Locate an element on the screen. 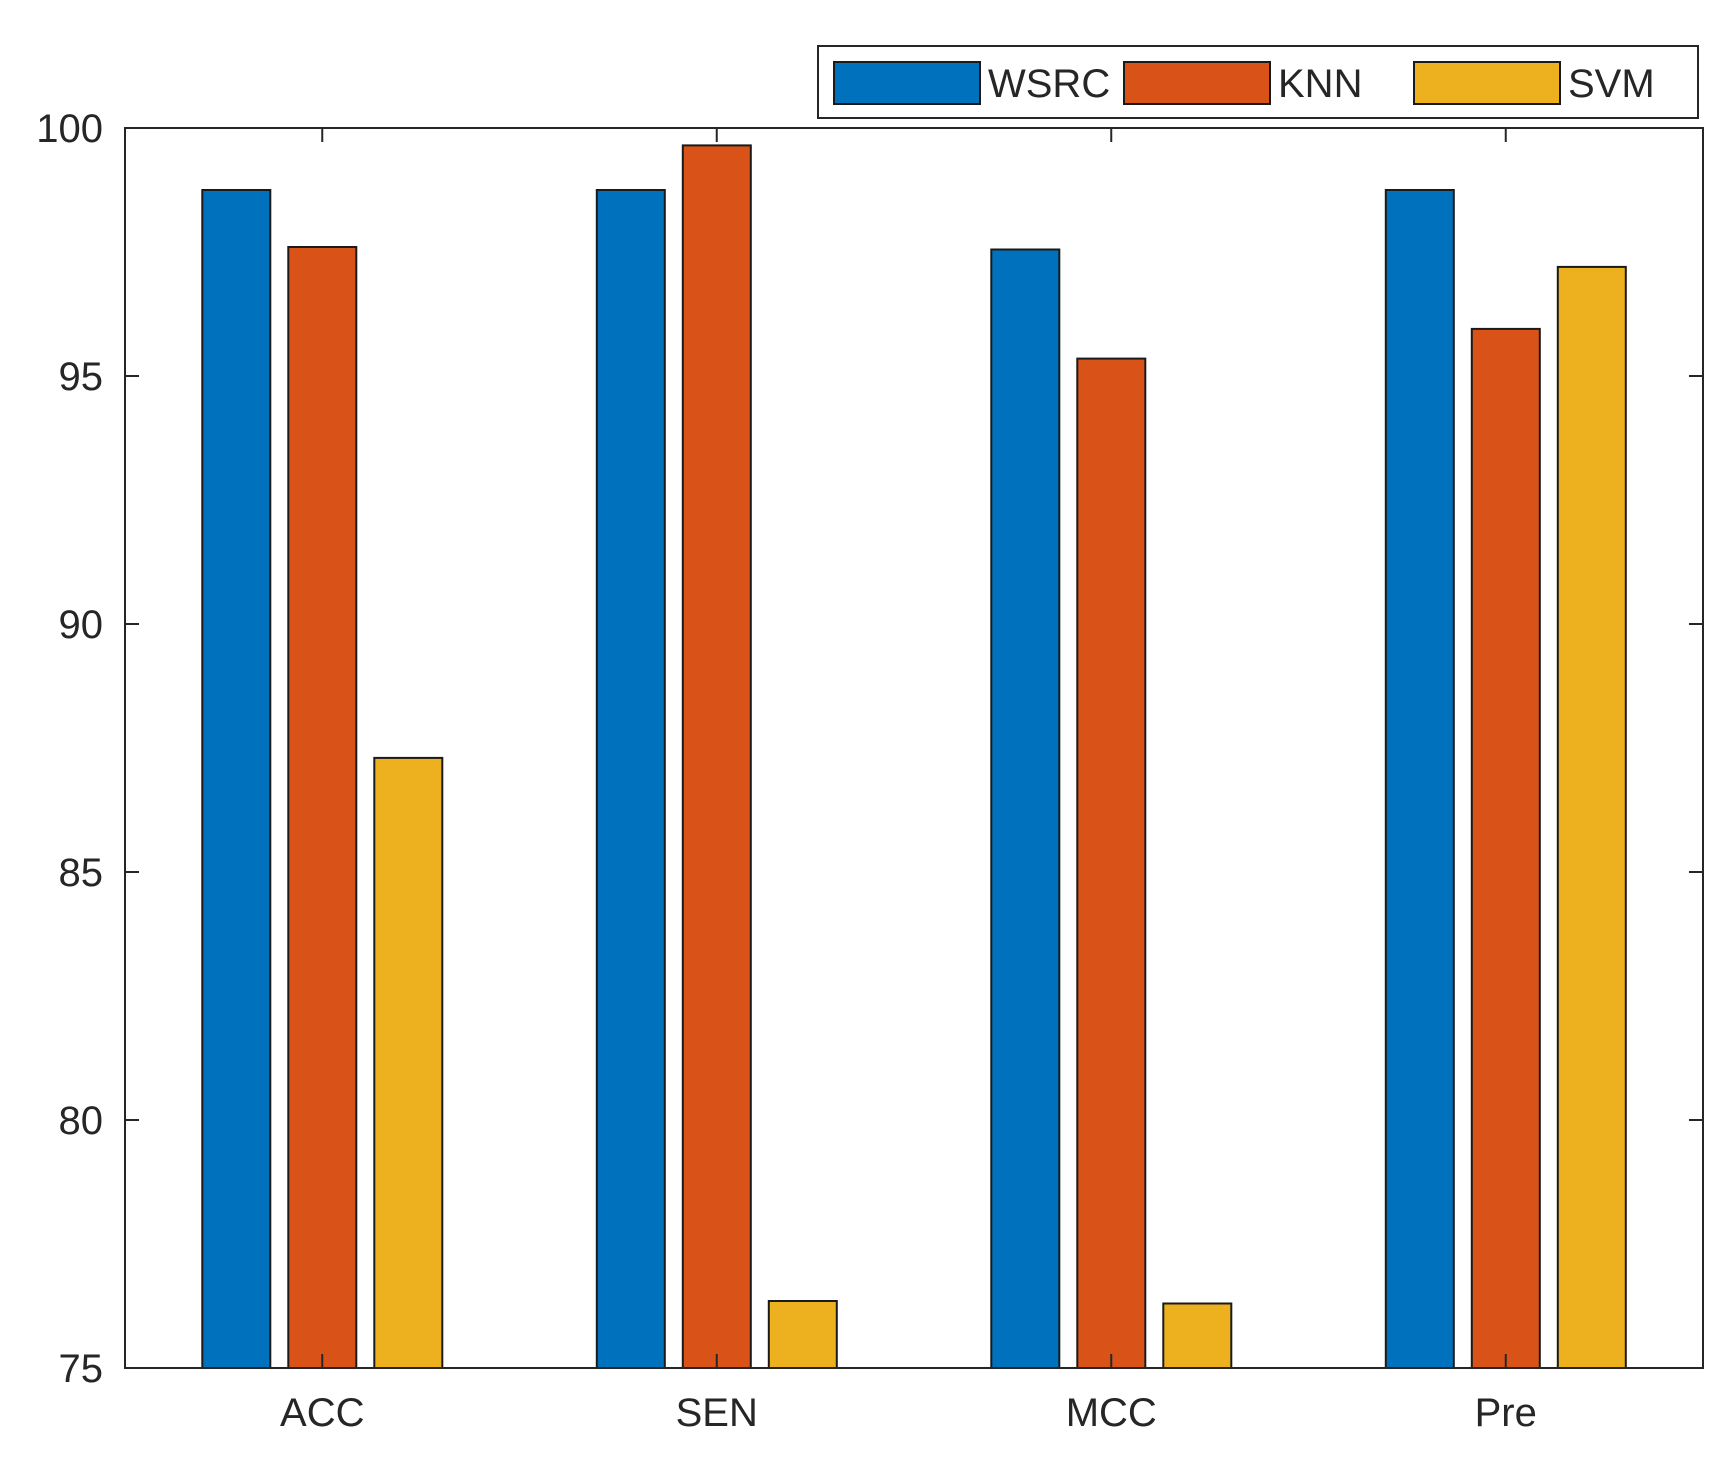 This screenshot has height=1462, width=1735. y-tick-label: 90 is located at coordinates (81, 625).